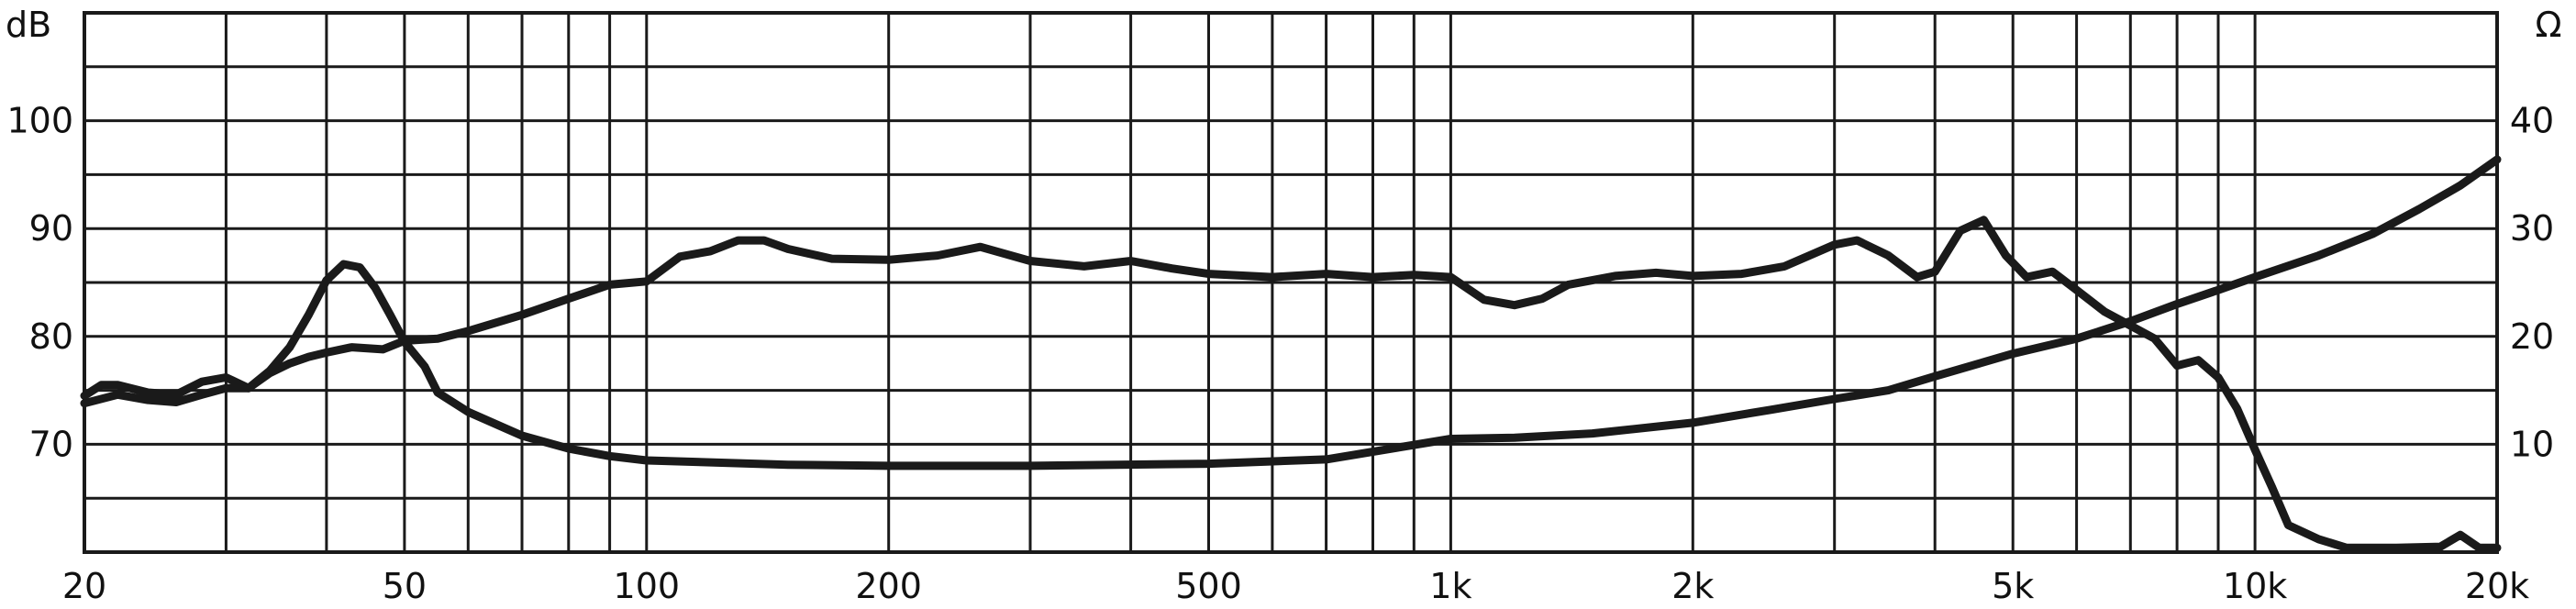 Image resolution: width=2576 pixels, height=609 pixels. What do you see at coordinates (84, 586) in the screenshot?
I see `x-tick-label: 20` at bounding box center [84, 586].